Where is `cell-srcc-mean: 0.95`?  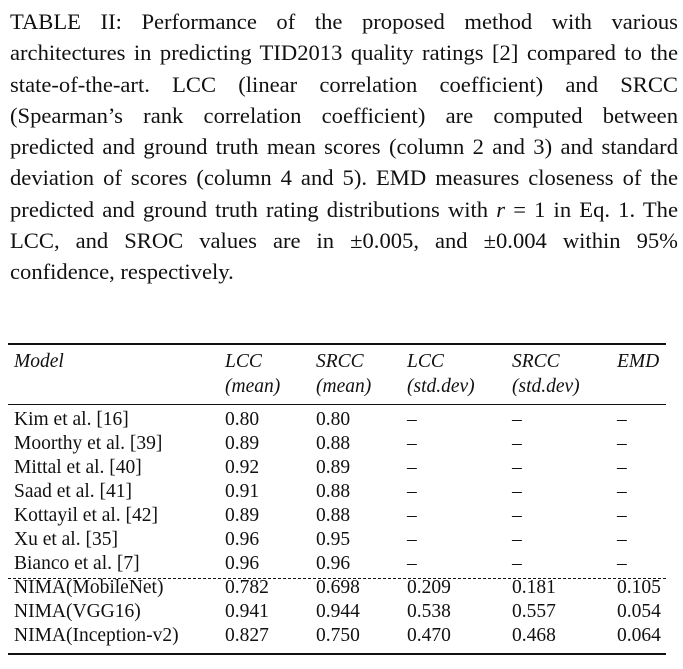
cell-srcc-mean: 0.95 is located at coordinates (333, 539).